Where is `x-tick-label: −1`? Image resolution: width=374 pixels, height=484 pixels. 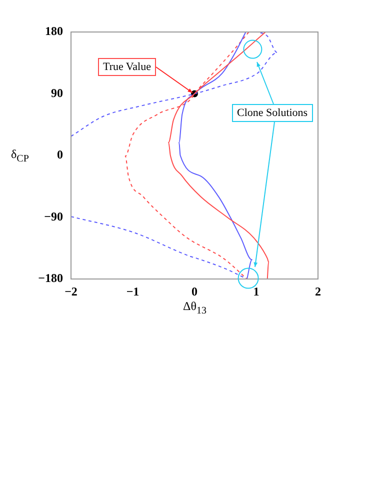
x-tick-label: −1 is located at coordinates (133, 291).